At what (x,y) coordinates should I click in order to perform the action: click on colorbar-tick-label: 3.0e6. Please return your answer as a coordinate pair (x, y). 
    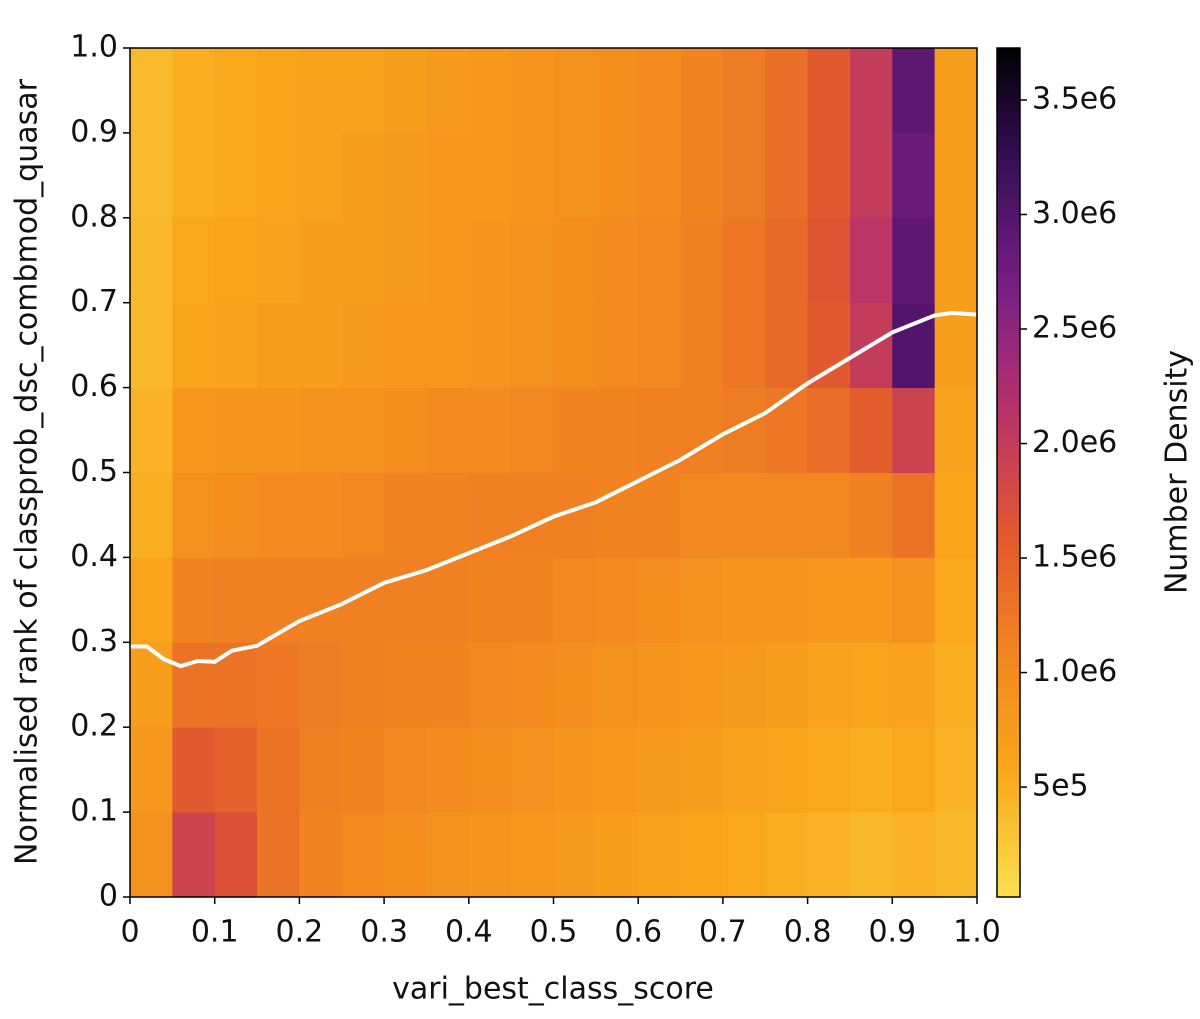
    Looking at the image, I should click on (1074, 213).